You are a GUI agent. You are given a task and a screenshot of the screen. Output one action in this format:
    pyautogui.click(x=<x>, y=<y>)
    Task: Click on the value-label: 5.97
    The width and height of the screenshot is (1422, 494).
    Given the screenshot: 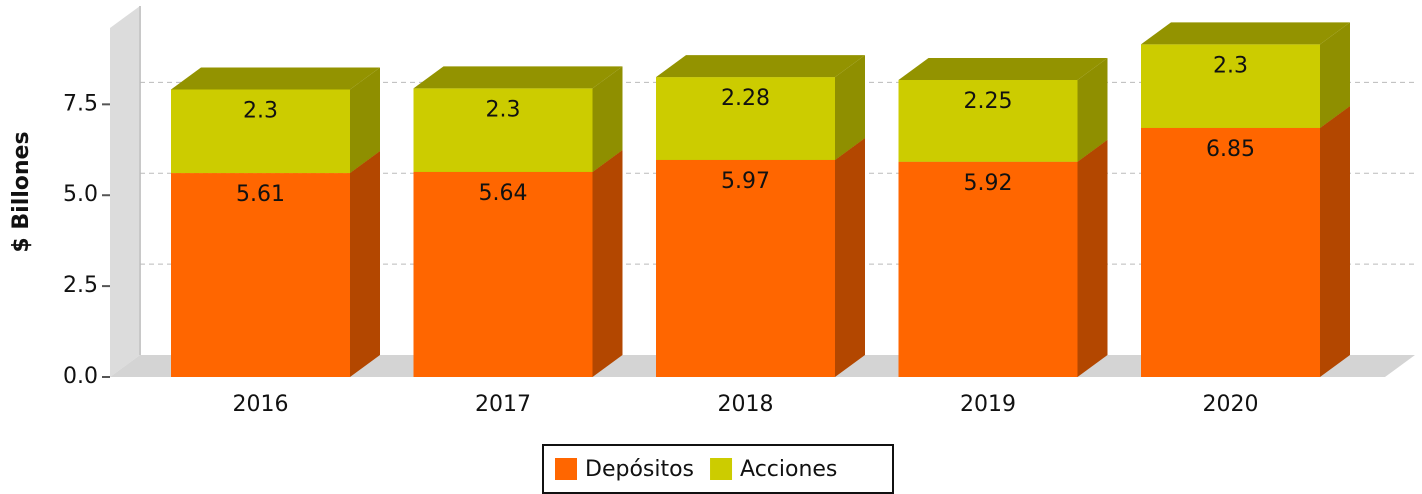 What is the action you would take?
    pyautogui.click(x=745, y=181)
    